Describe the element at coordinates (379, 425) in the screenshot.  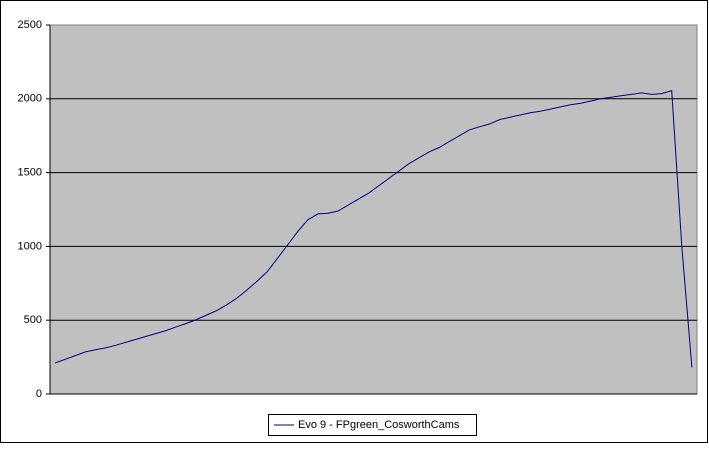
I see `legend-label: Evo 9 - FPgreen_CosworthCams` at that location.